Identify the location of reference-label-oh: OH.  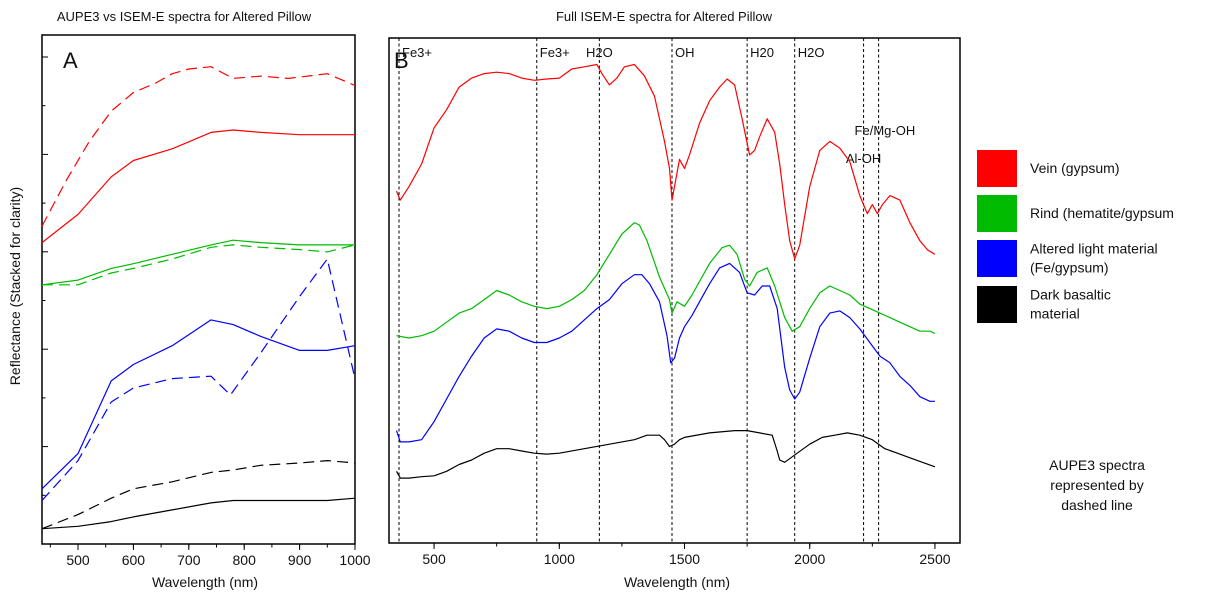
(685, 52).